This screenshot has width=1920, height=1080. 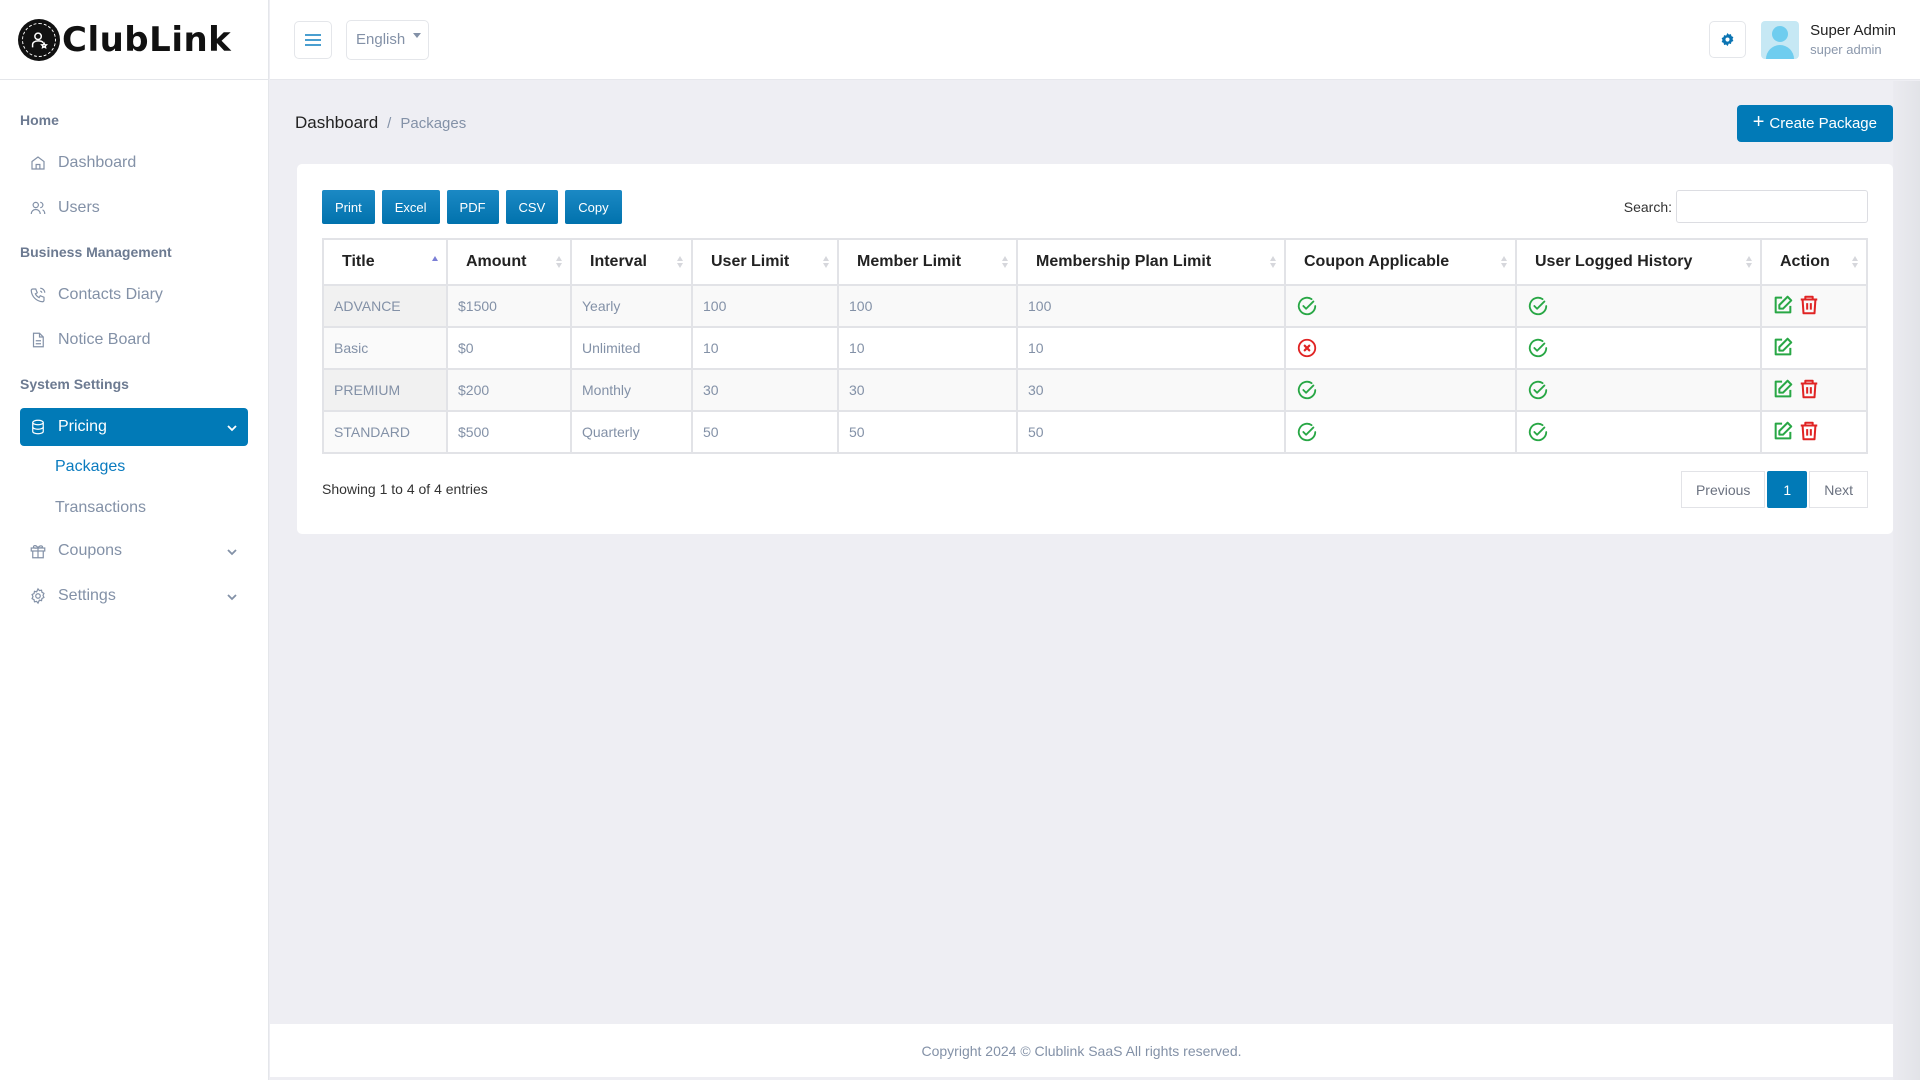 What do you see at coordinates (927, 262) in the screenshot?
I see `column-header-member-limit: Member Limit` at bounding box center [927, 262].